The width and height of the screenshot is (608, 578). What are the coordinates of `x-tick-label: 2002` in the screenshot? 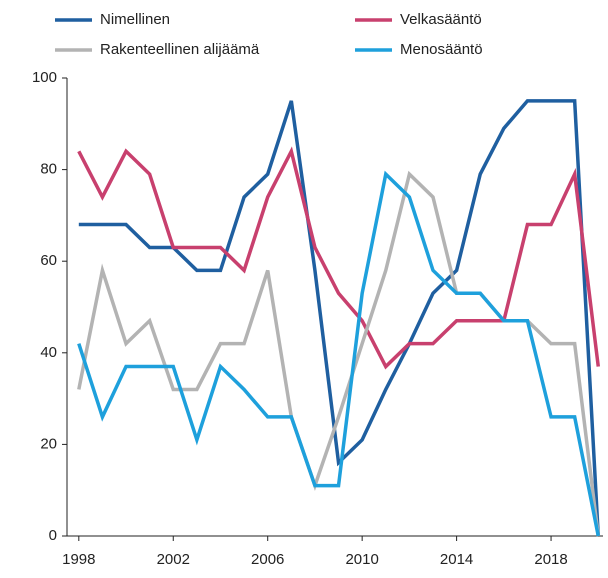 It's located at (173, 559).